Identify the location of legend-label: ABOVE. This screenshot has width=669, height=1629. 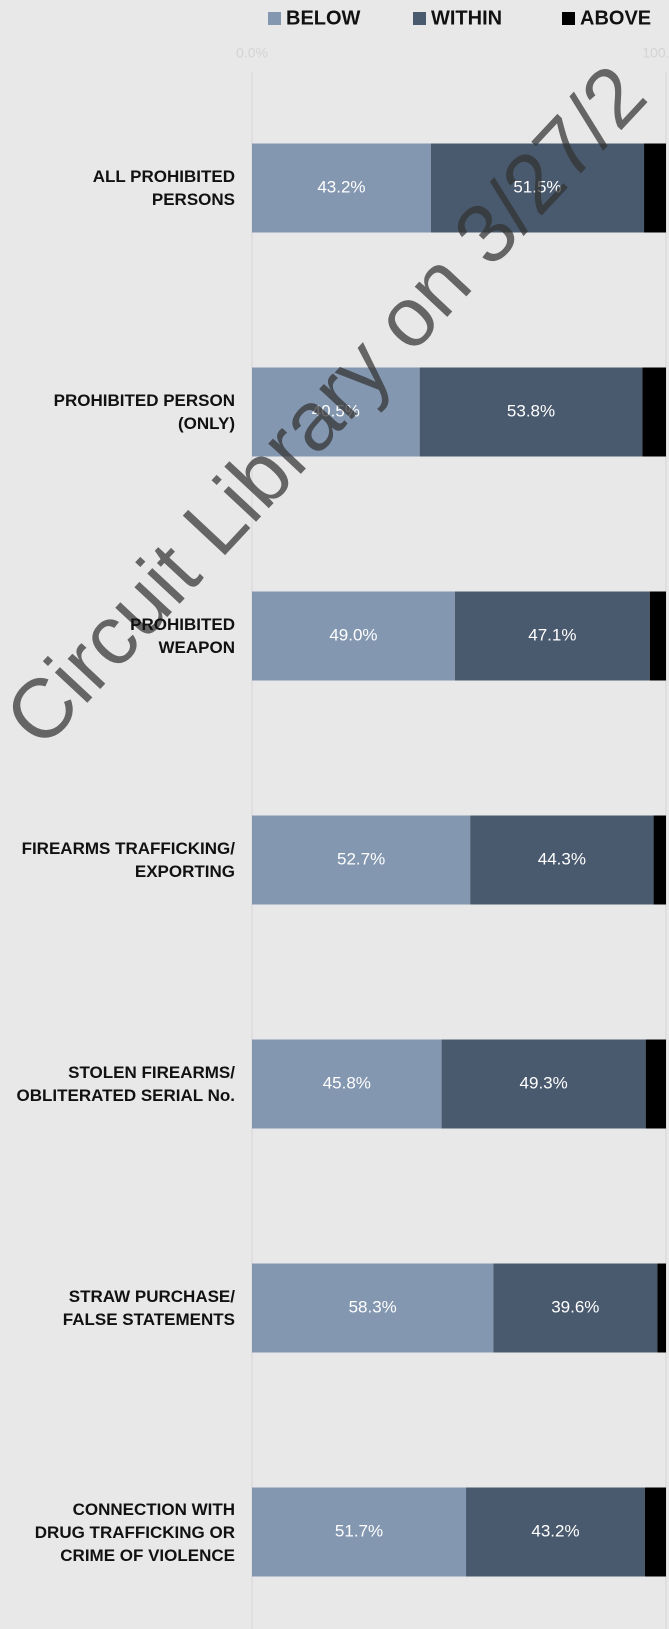
(615, 18).